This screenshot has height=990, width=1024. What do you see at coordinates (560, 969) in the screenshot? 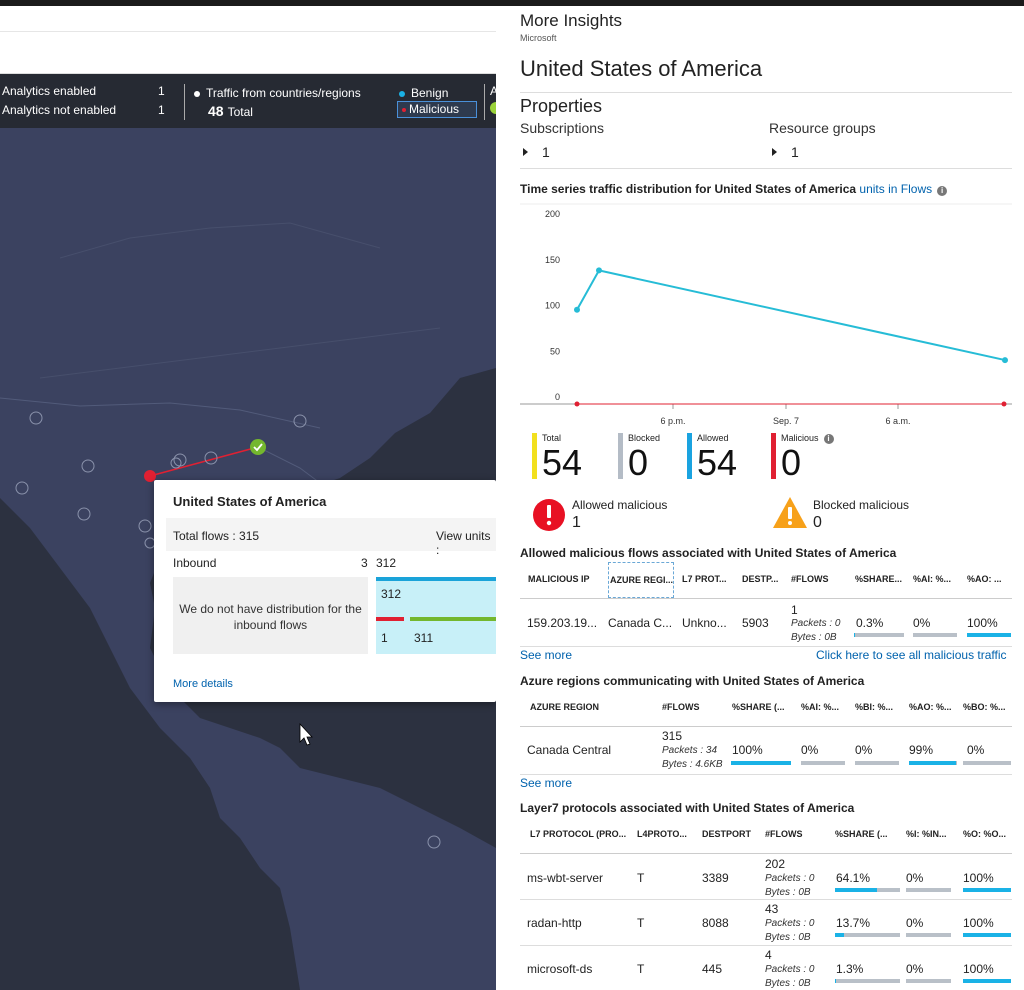
I see `l7-row-protocol: microsoft-ds` at bounding box center [560, 969].